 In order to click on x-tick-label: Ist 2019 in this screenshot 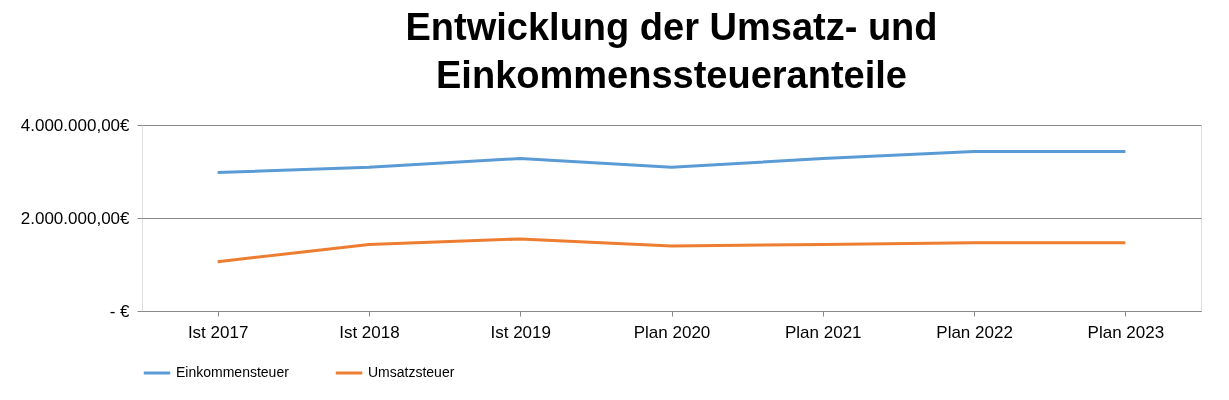, I will do `click(520, 332)`.